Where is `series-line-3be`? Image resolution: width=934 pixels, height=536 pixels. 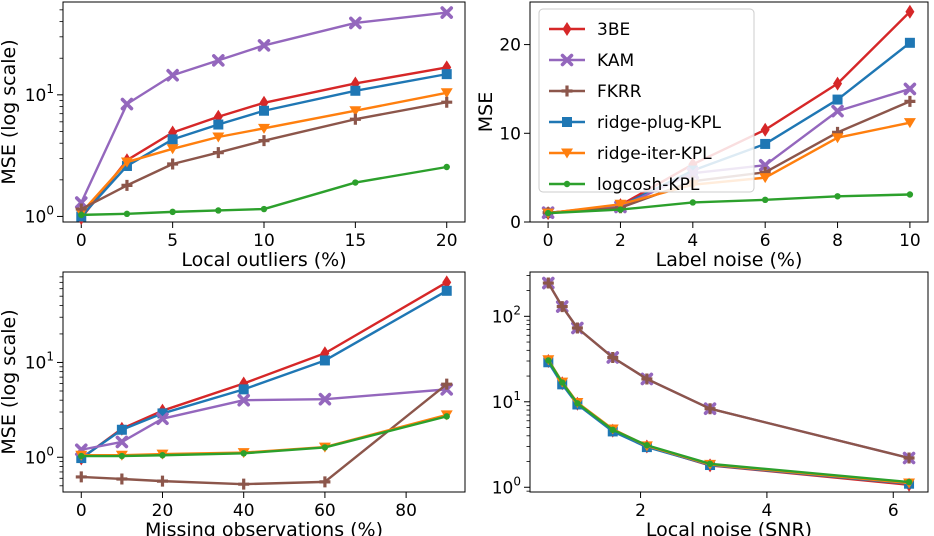 series-line-3be is located at coordinates (264, 370).